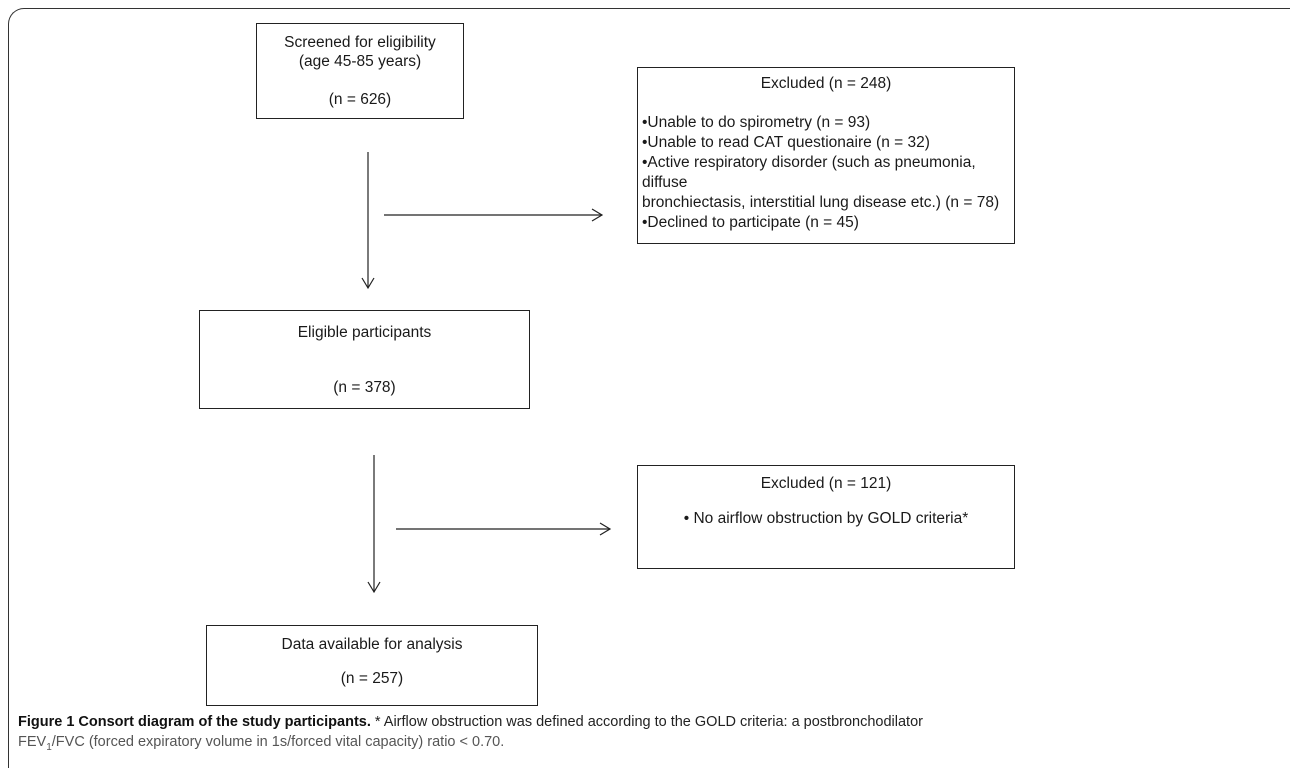  I want to click on analysis-count: (n = 257), so click(372, 678).